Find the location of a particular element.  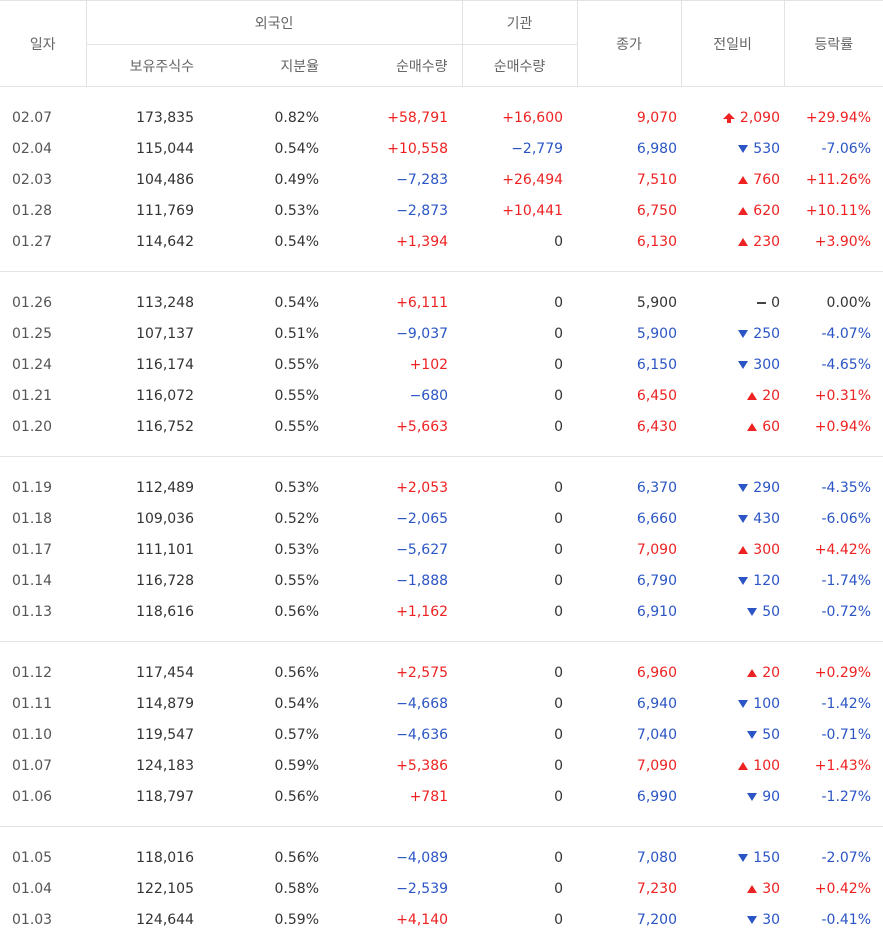

cell-change: 120 is located at coordinates (732, 580).